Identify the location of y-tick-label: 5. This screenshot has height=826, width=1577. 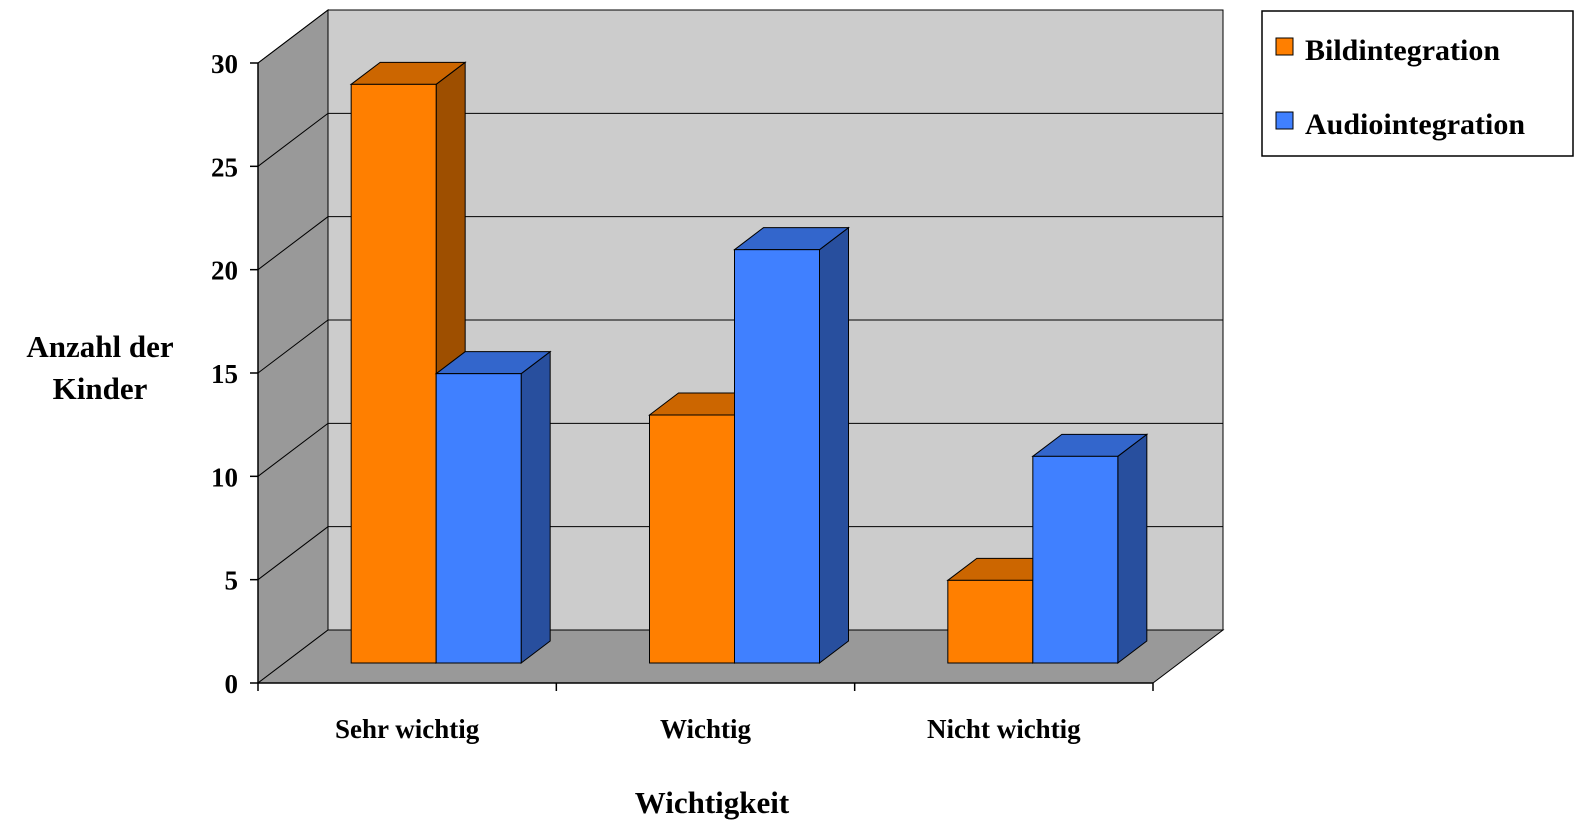
(232, 581).